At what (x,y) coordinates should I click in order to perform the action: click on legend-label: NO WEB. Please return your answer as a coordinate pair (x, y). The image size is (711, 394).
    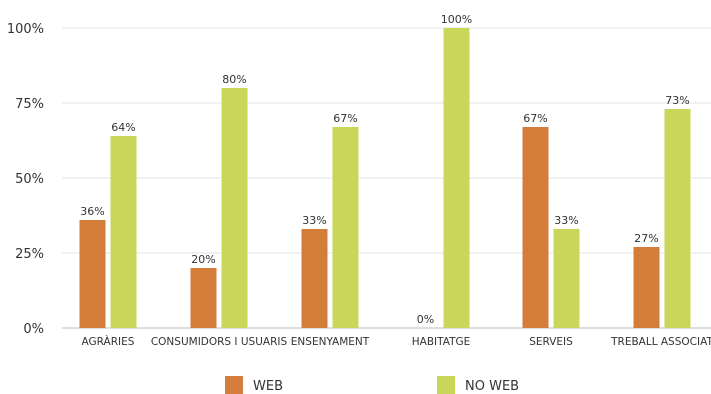
    Looking at the image, I should click on (492, 386).